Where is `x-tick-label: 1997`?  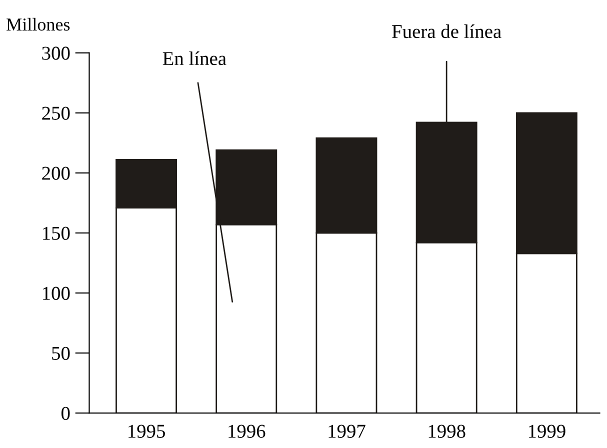
x-tick-label: 1997 is located at coordinates (347, 431).